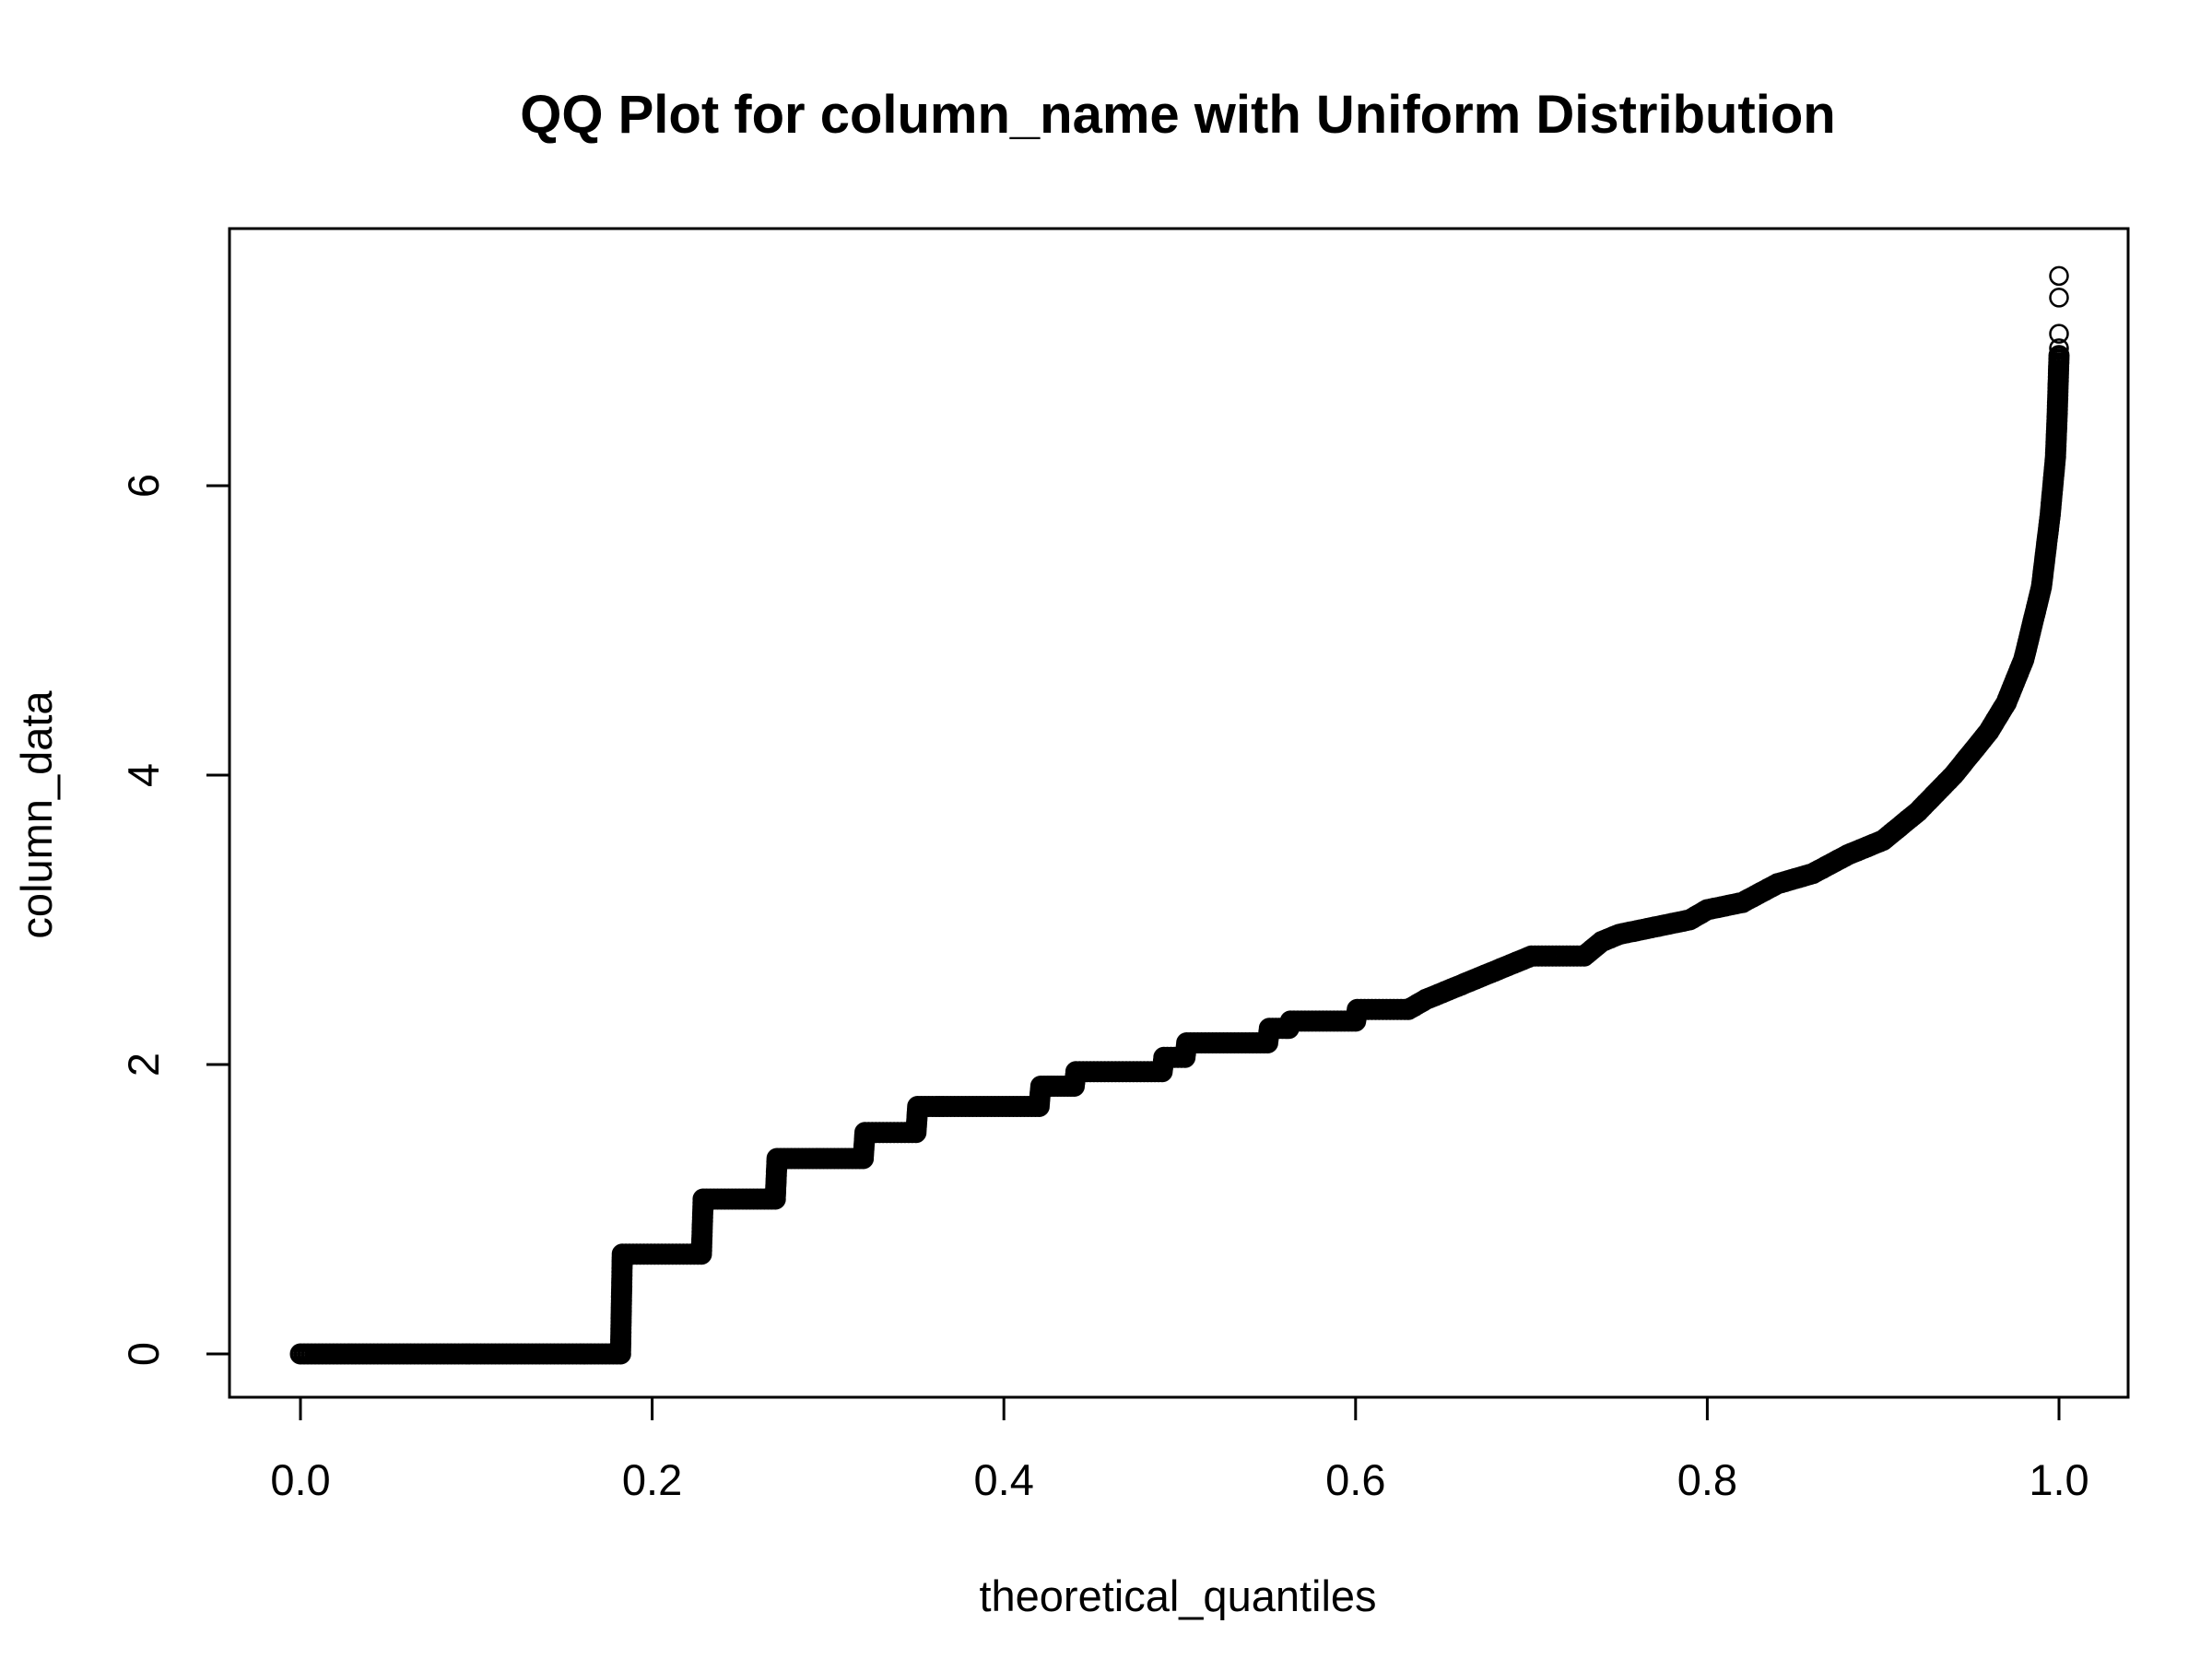  What do you see at coordinates (143, 1065) in the screenshot?
I see `y-tick-label: 2` at bounding box center [143, 1065].